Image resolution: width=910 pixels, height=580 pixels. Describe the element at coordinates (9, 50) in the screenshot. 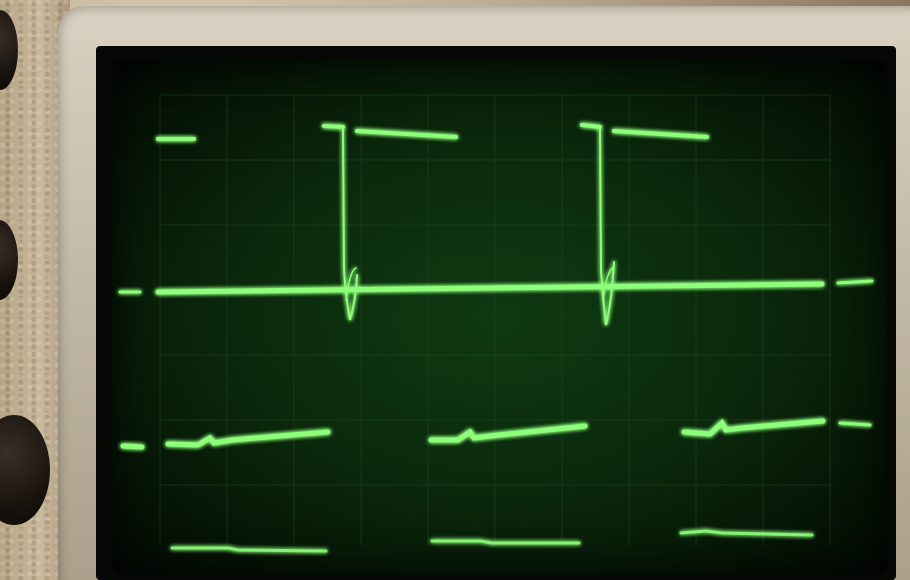

I see `knob-top` at that location.